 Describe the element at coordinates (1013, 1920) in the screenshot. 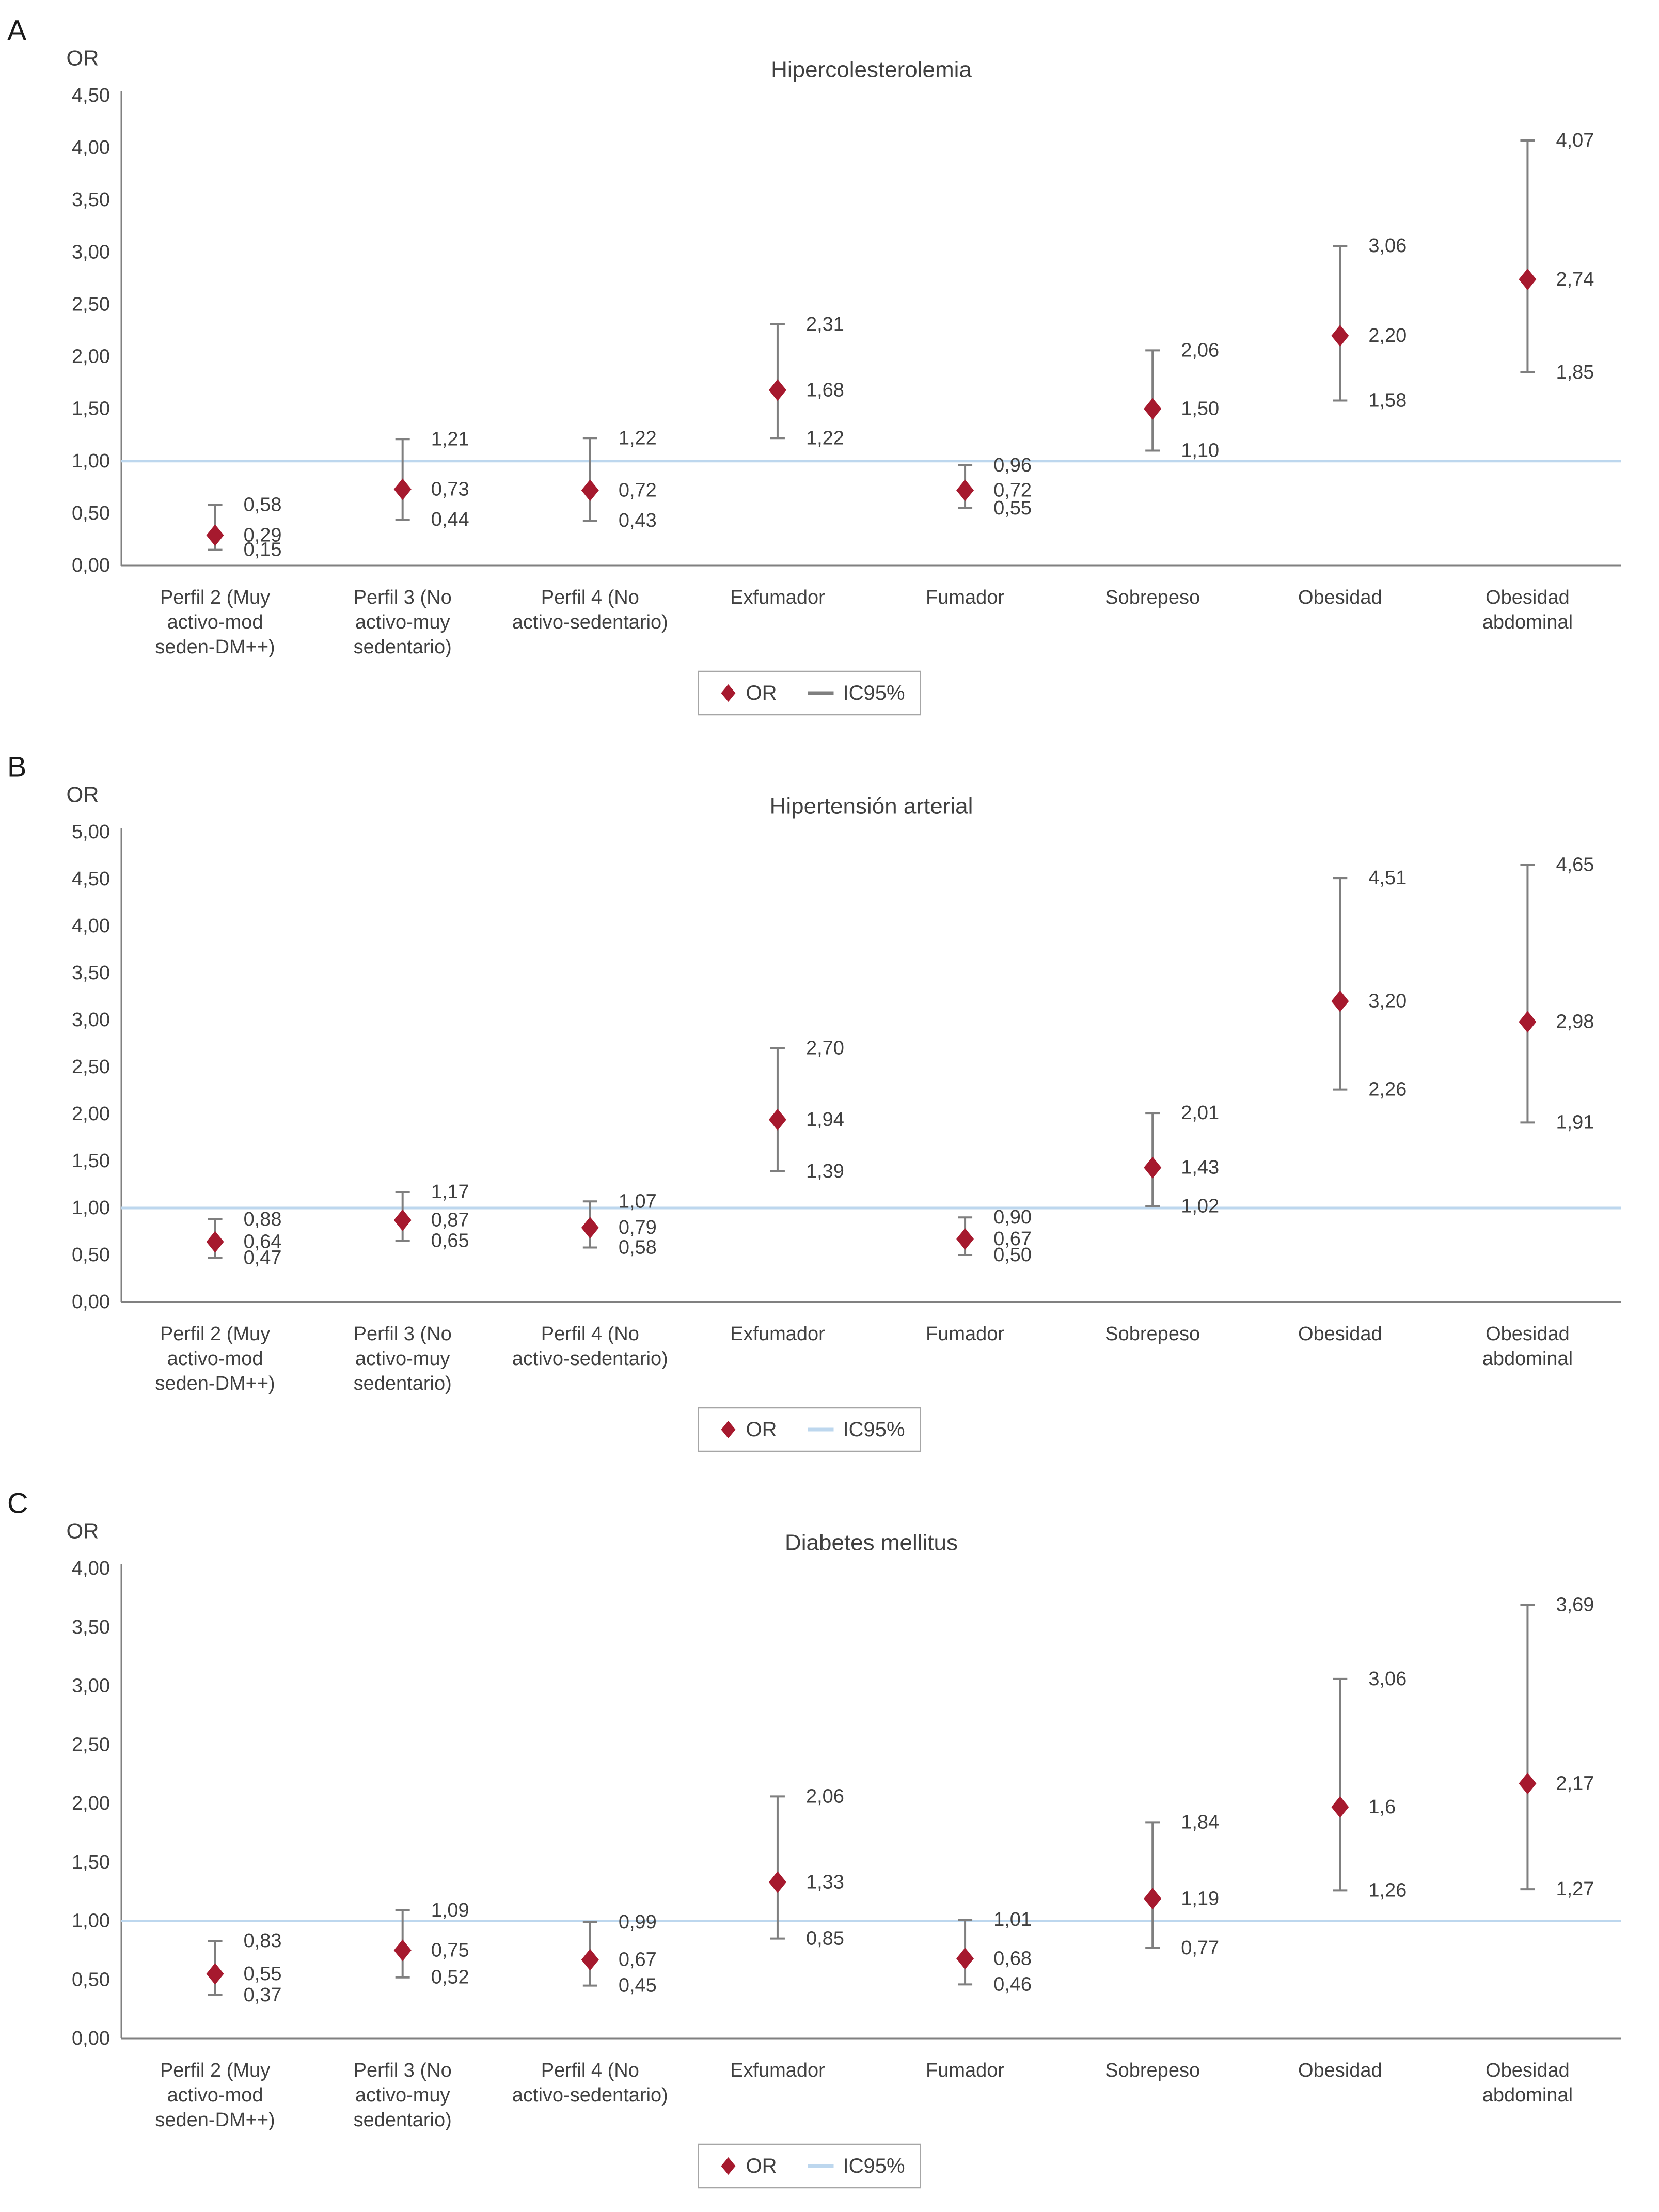

I see `ci-upper-label: 1,01` at that location.